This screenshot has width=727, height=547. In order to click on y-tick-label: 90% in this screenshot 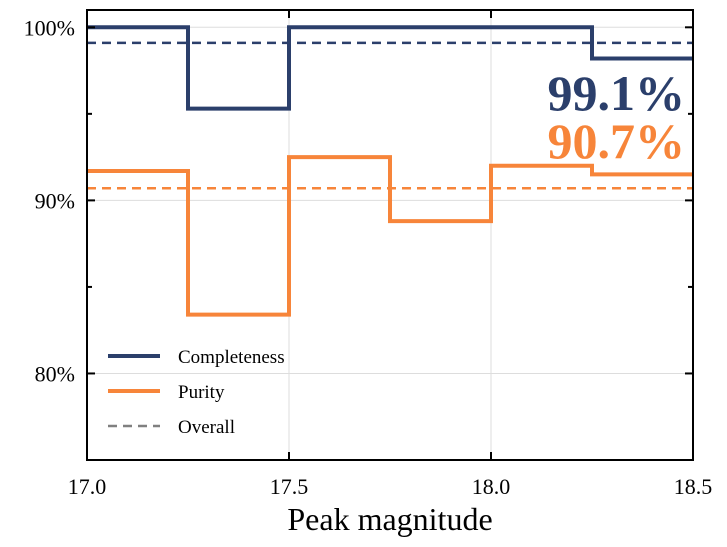, I will do `click(55, 200)`.